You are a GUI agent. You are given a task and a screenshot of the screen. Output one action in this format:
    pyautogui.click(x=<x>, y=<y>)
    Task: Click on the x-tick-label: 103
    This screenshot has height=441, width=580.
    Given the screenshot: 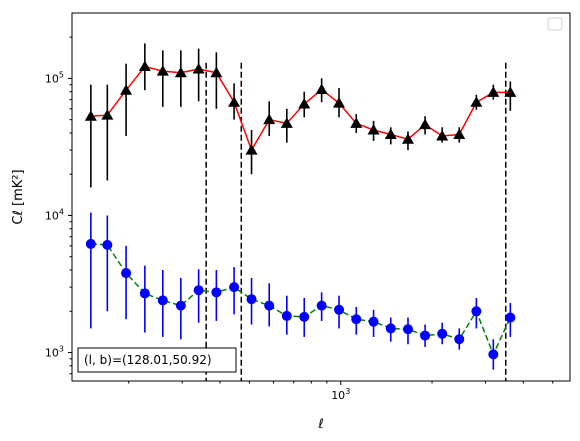 What is the action you would take?
    pyautogui.click(x=340, y=394)
    